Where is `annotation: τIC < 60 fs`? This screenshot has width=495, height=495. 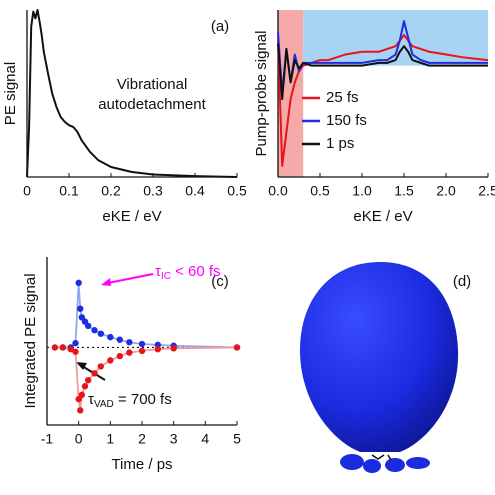 annotation: τIC < 60 fs is located at coordinates (188, 272).